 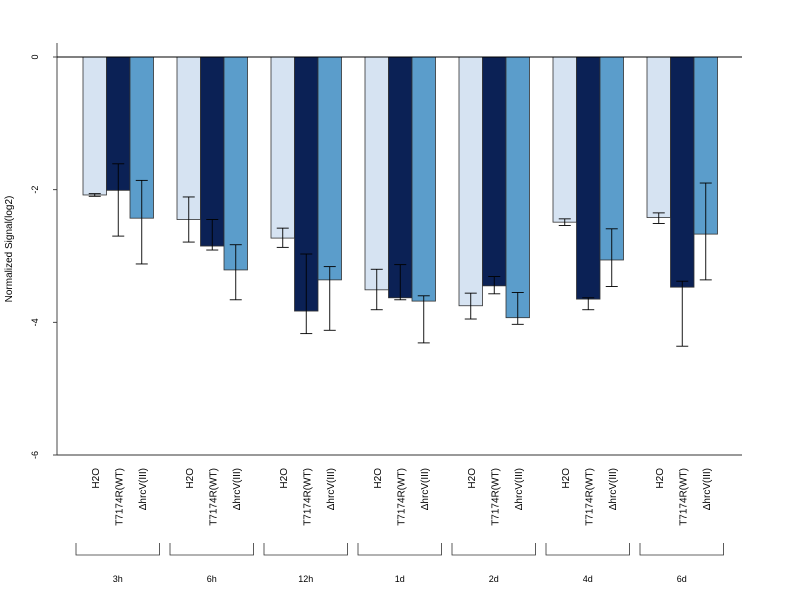 I want to click on y-axis-title: Normalized Signal(log2), so click(x=9, y=249).